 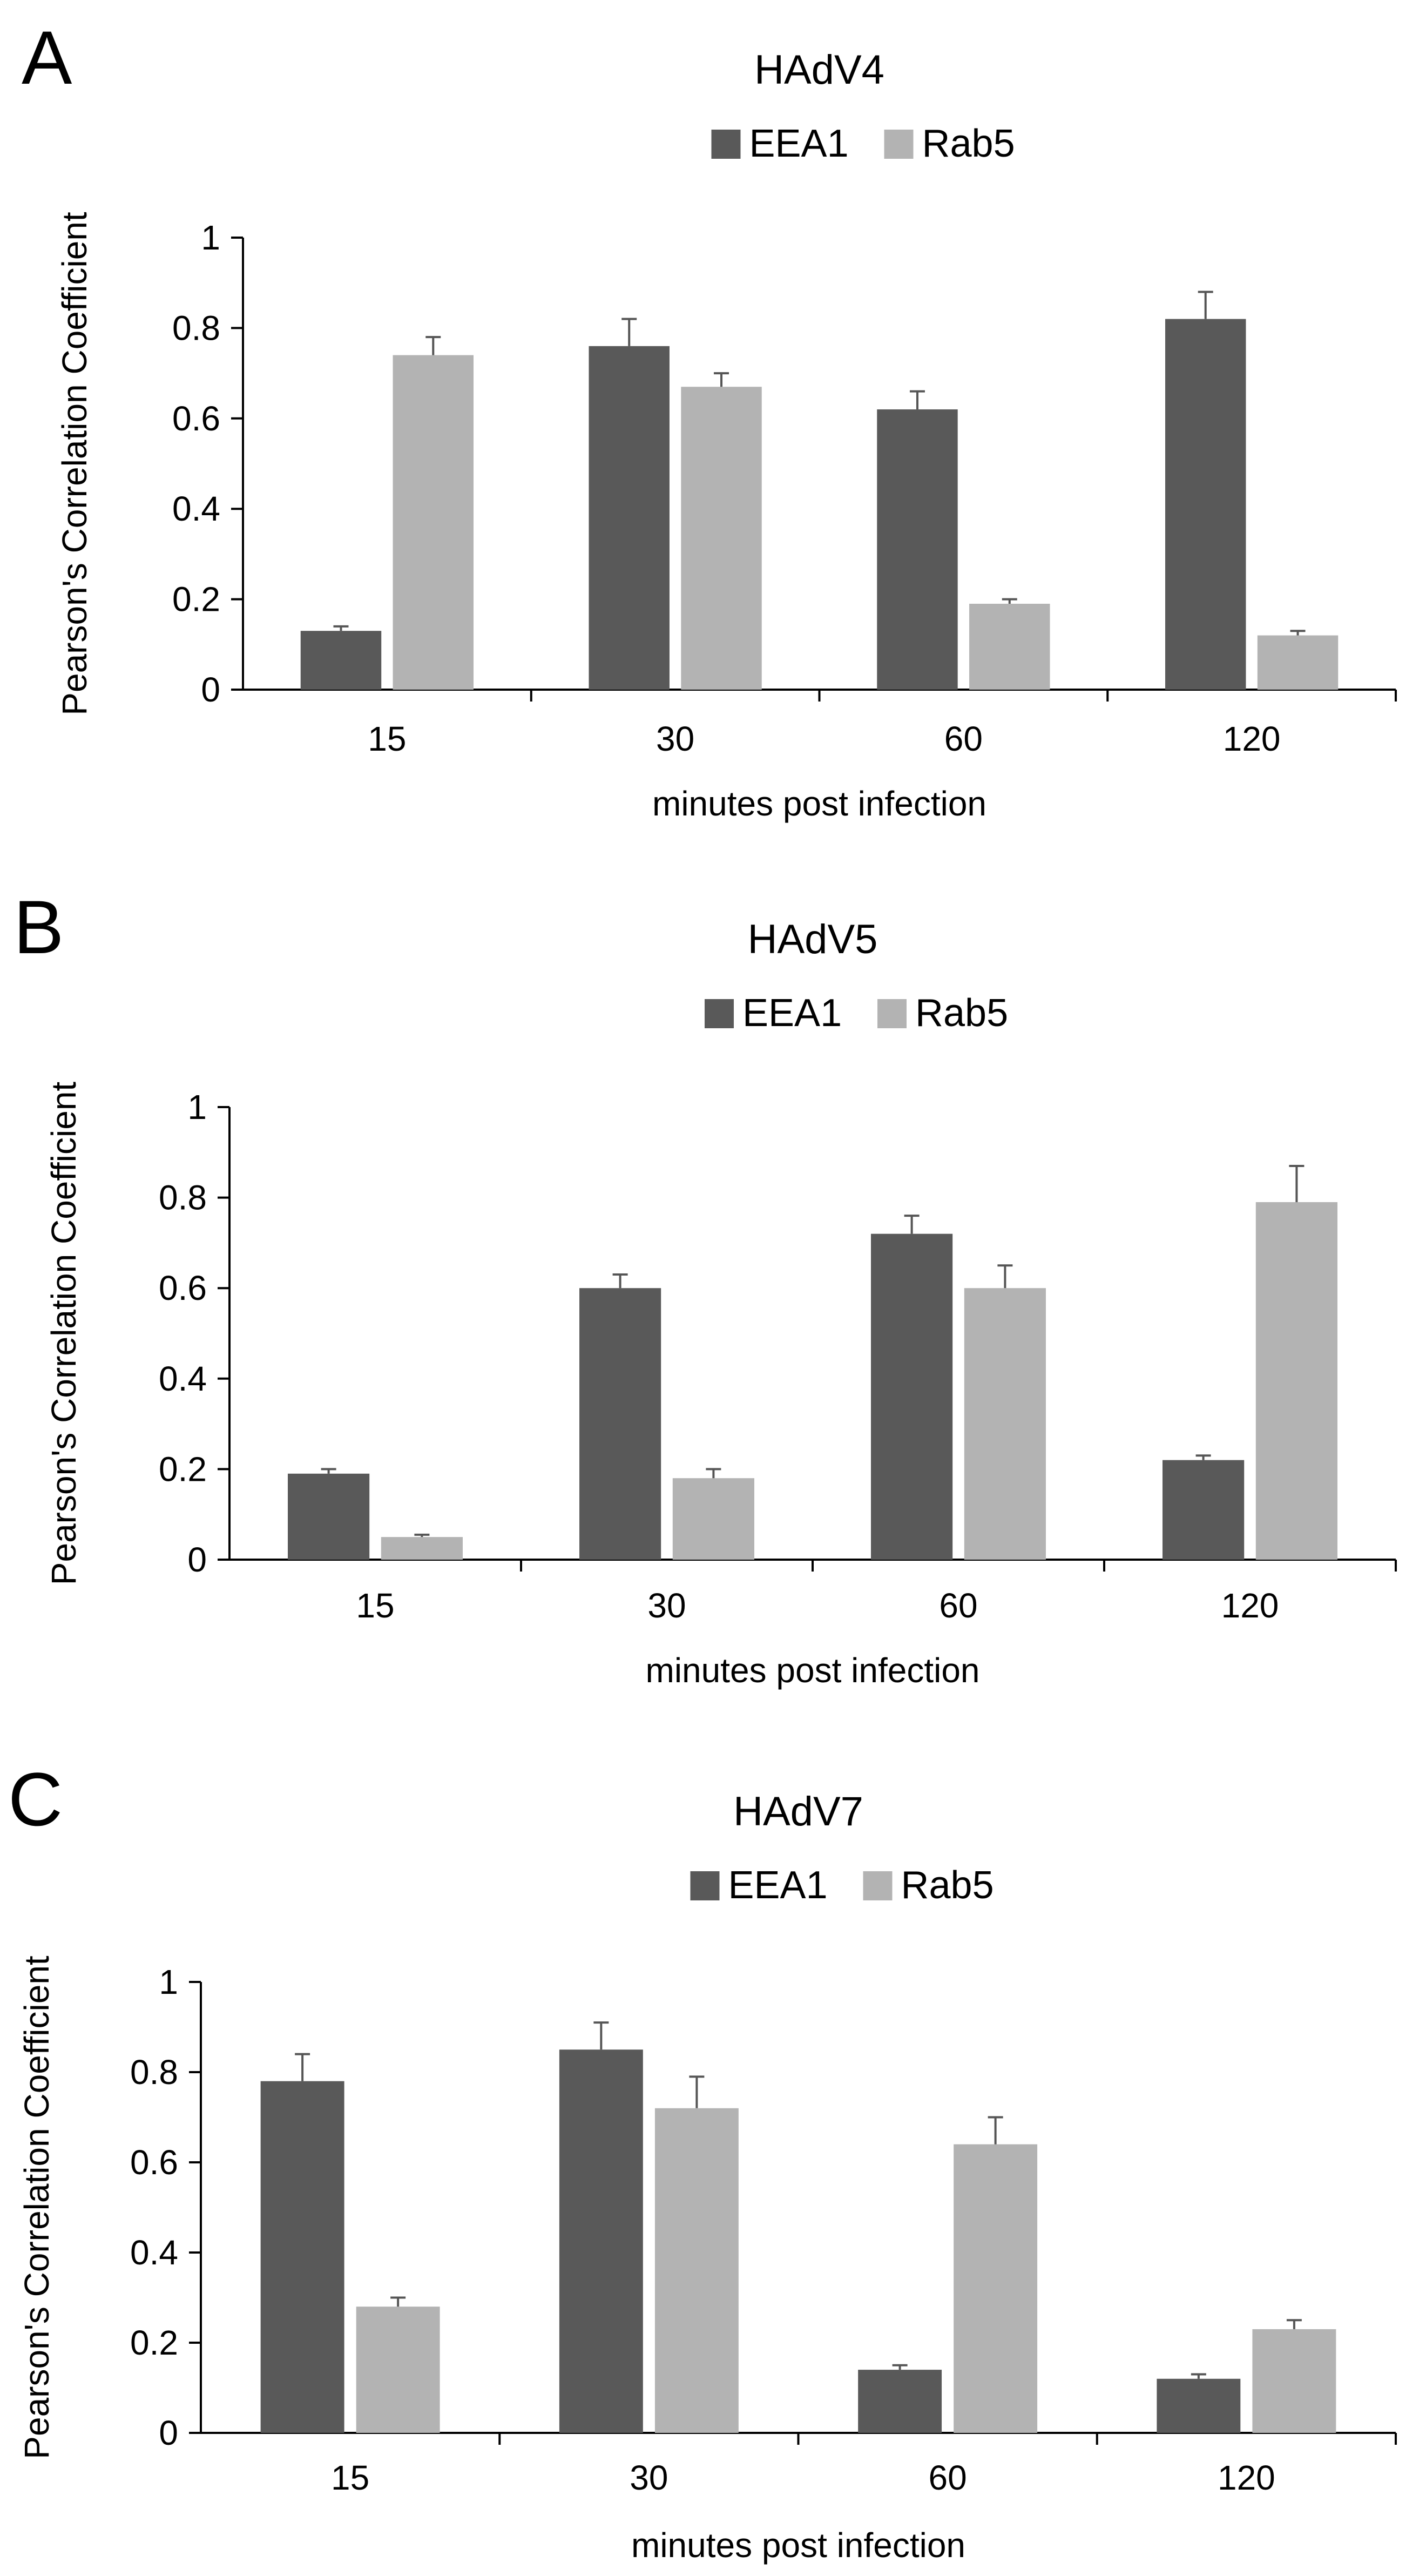 I want to click on chart-title: HAdV5, so click(x=813, y=939).